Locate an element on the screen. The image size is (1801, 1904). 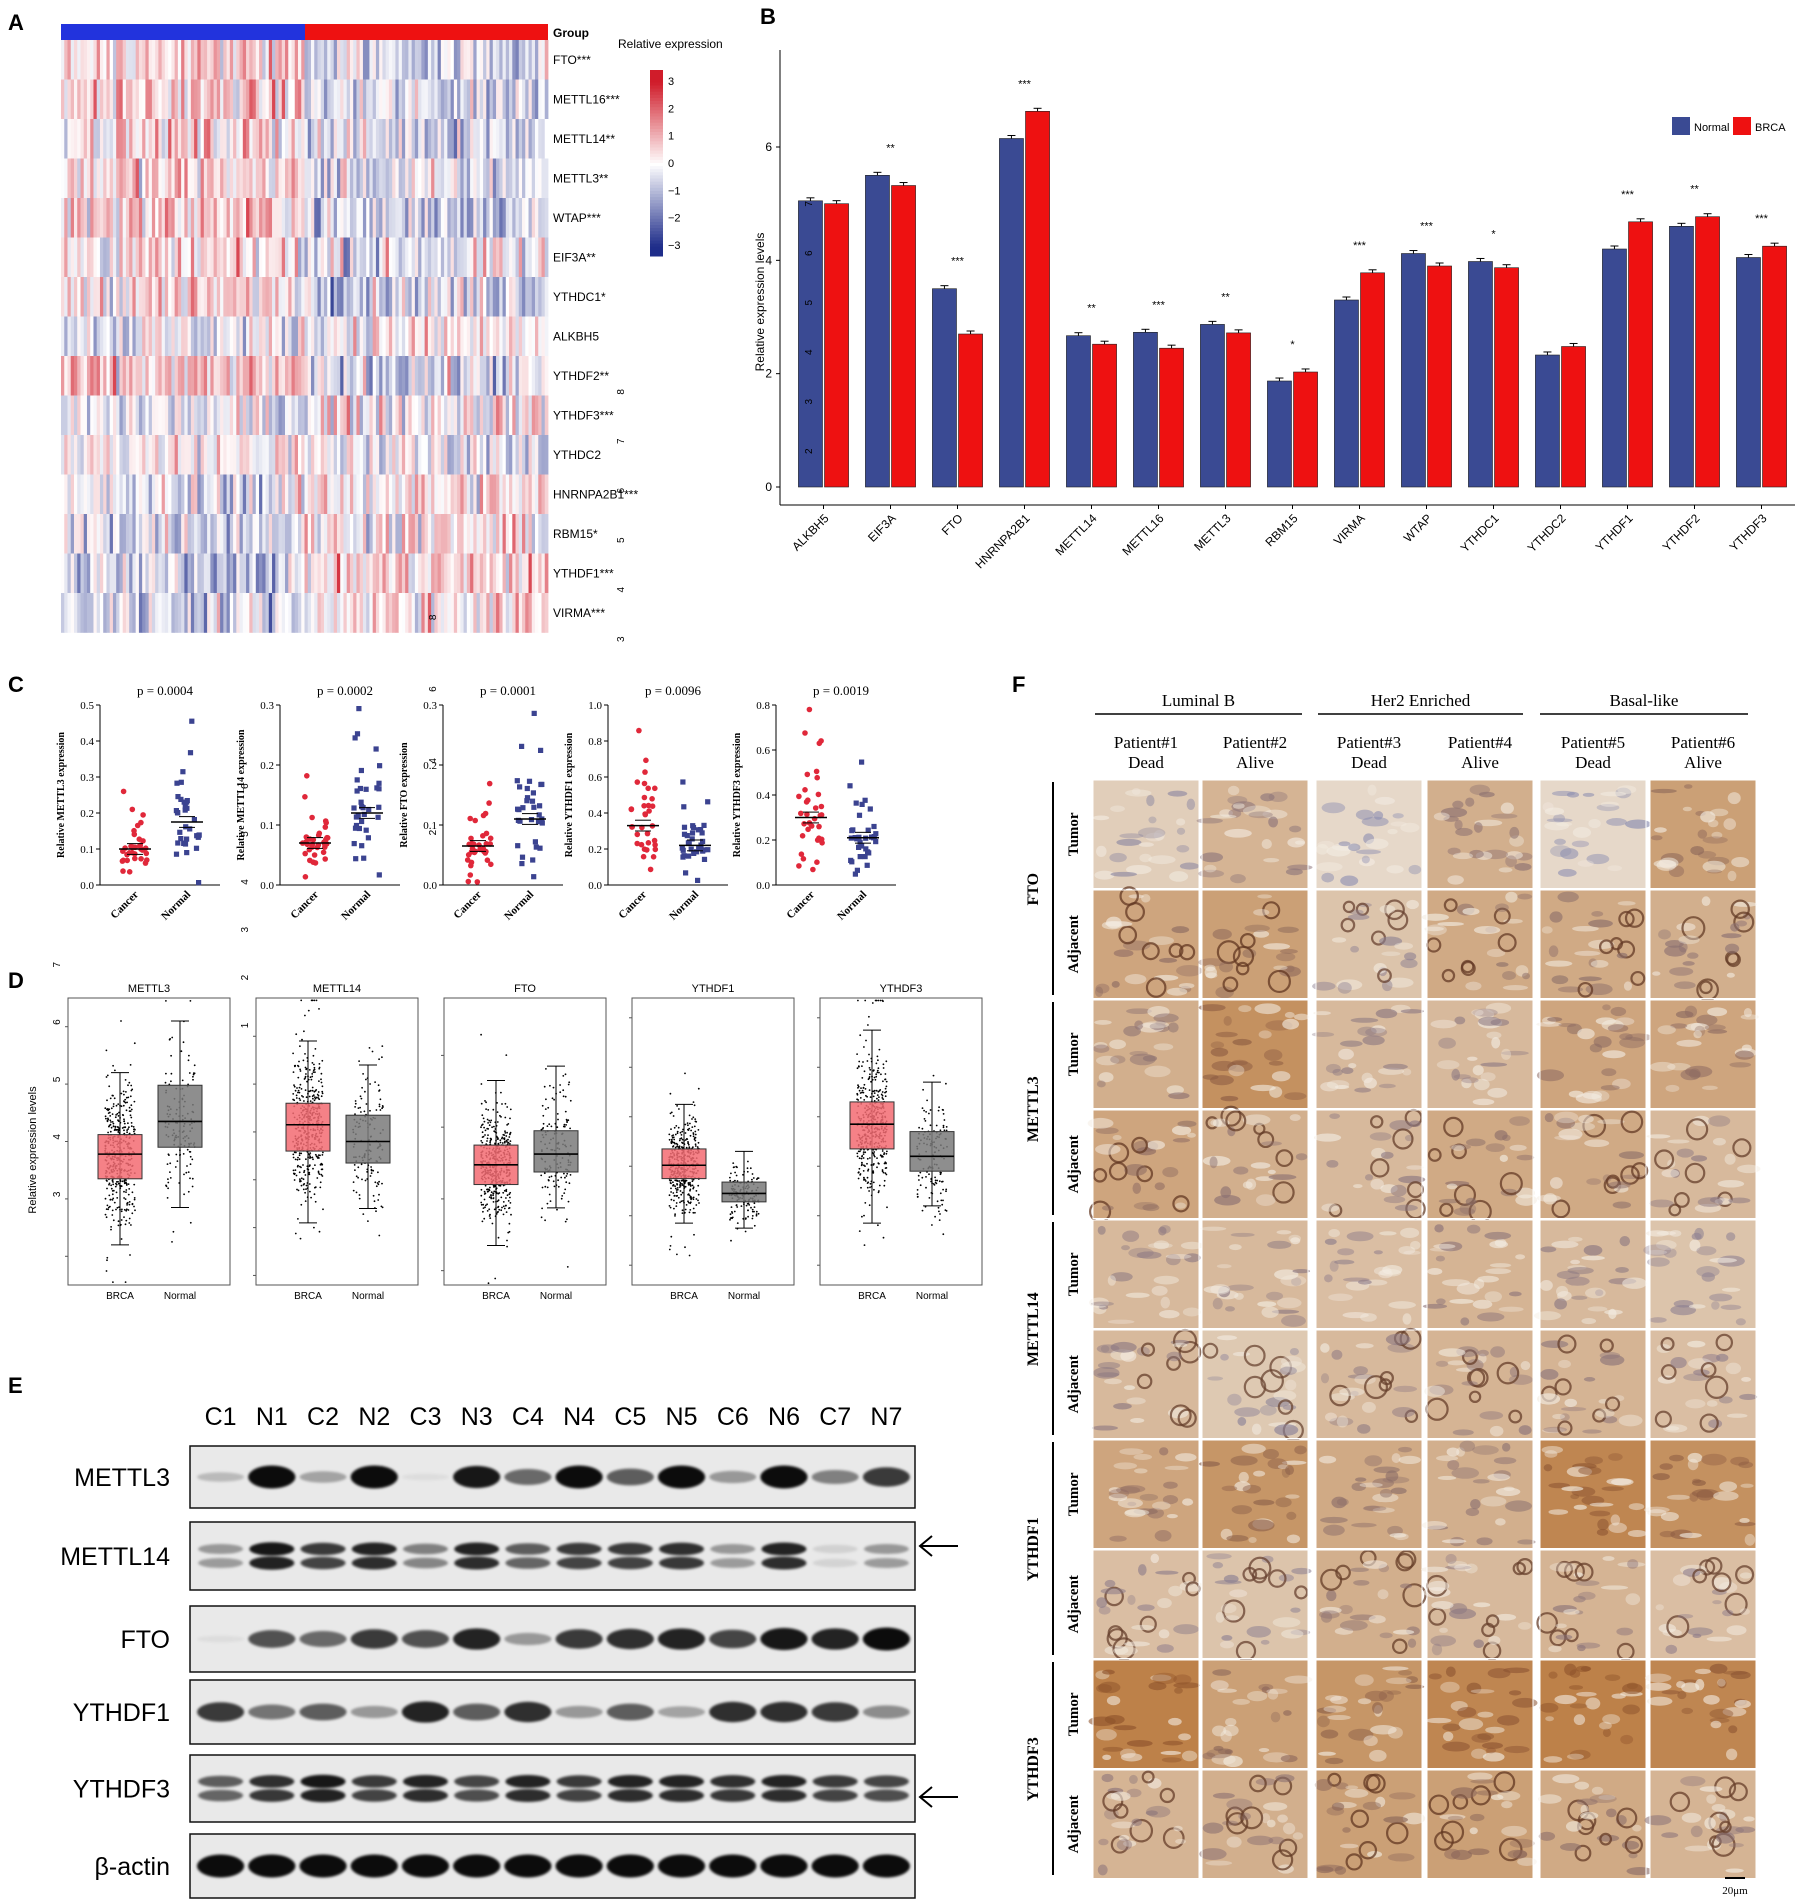
bar-chart-x-tick-label: HNRNPA2B1 is located at coordinates (1002, 541).